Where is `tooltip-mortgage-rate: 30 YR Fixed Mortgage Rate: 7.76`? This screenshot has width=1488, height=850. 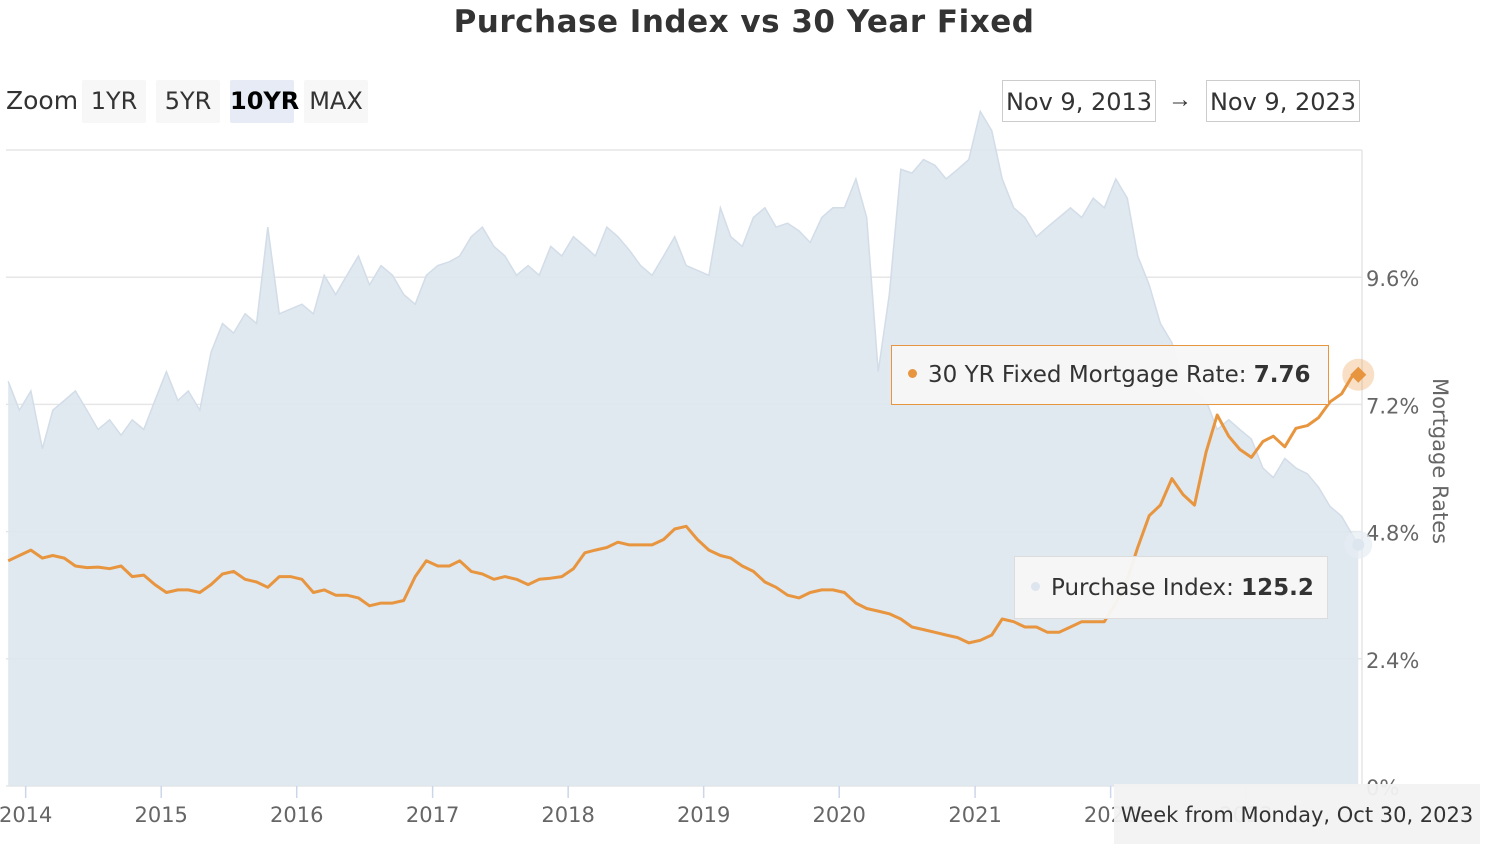
tooltip-mortgage-rate: 30 YR Fixed Mortgage Rate: 7.76 is located at coordinates (1110, 375).